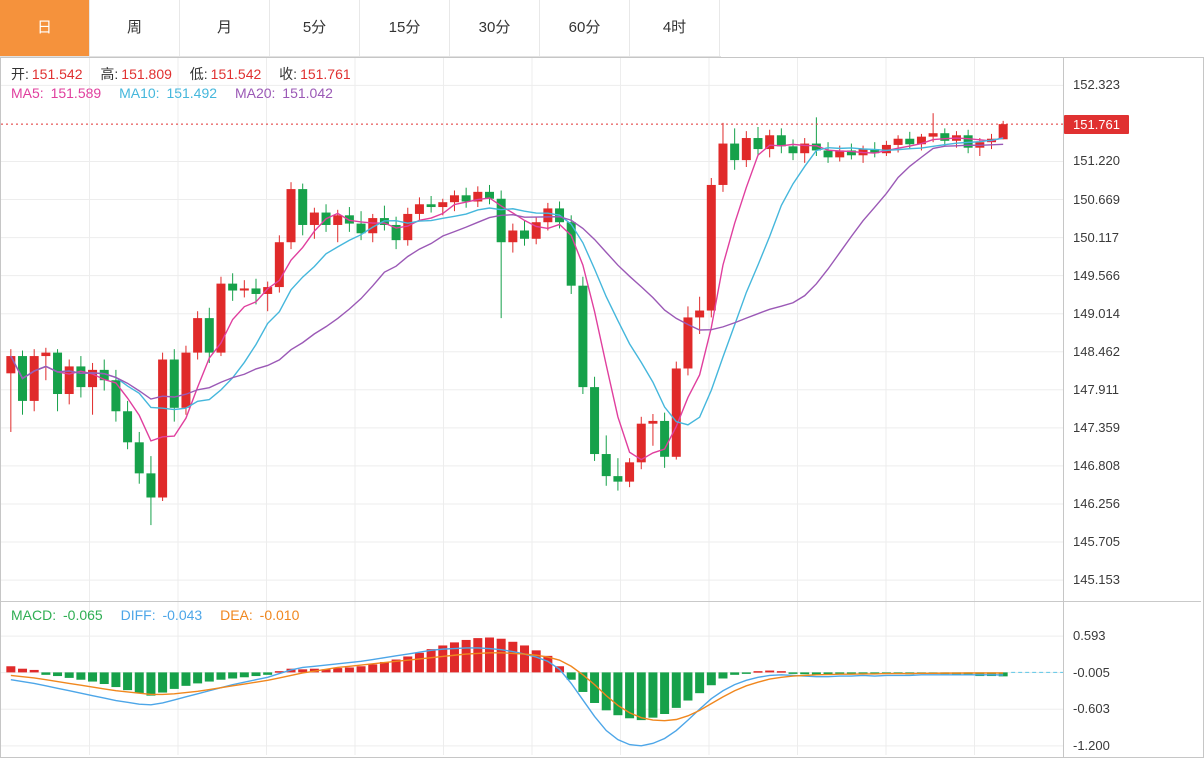 Image resolution: width=1204 pixels, height=763 pixels. What do you see at coordinates (238, 615) in the screenshot?
I see `dea-label: DEA:` at bounding box center [238, 615].